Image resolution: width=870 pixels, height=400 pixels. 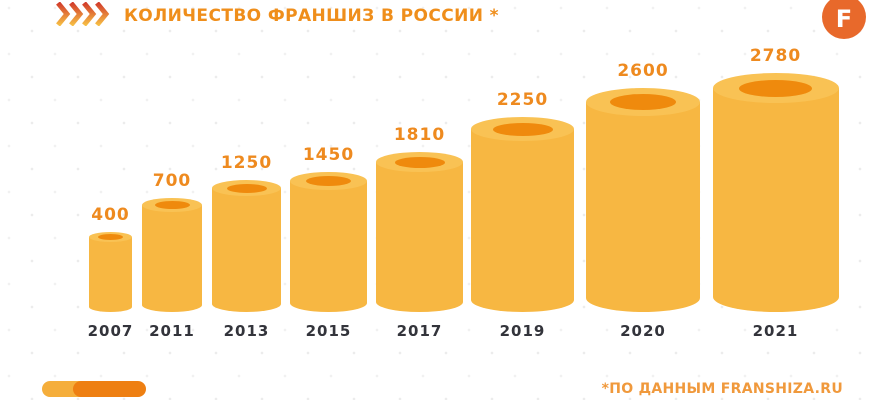 I want to click on bar-value-label: 1250, so click(x=246, y=163).